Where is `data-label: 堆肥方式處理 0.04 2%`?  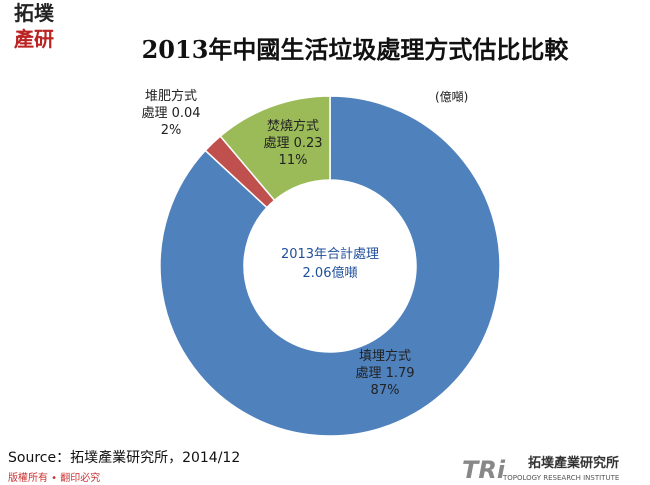
data-label: 堆肥方式處理 0.04 2% is located at coordinates (171, 113).